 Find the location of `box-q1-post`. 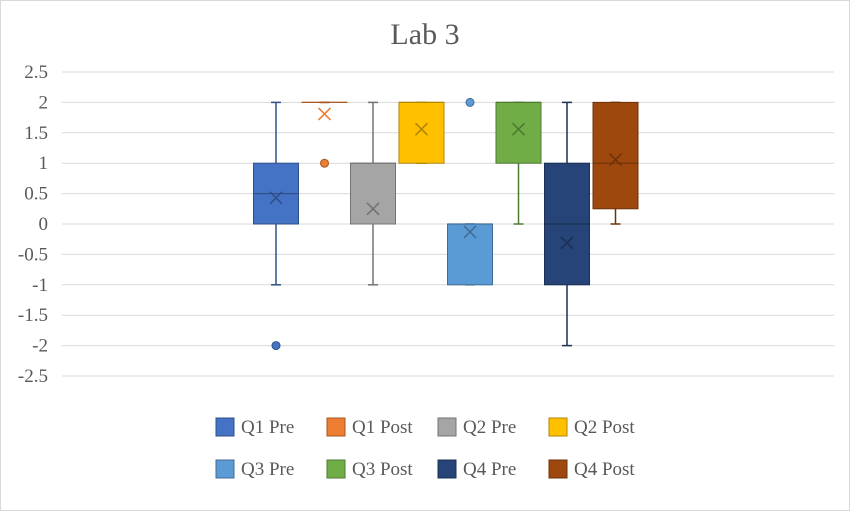

box-q1-post is located at coordinates (324, 134).